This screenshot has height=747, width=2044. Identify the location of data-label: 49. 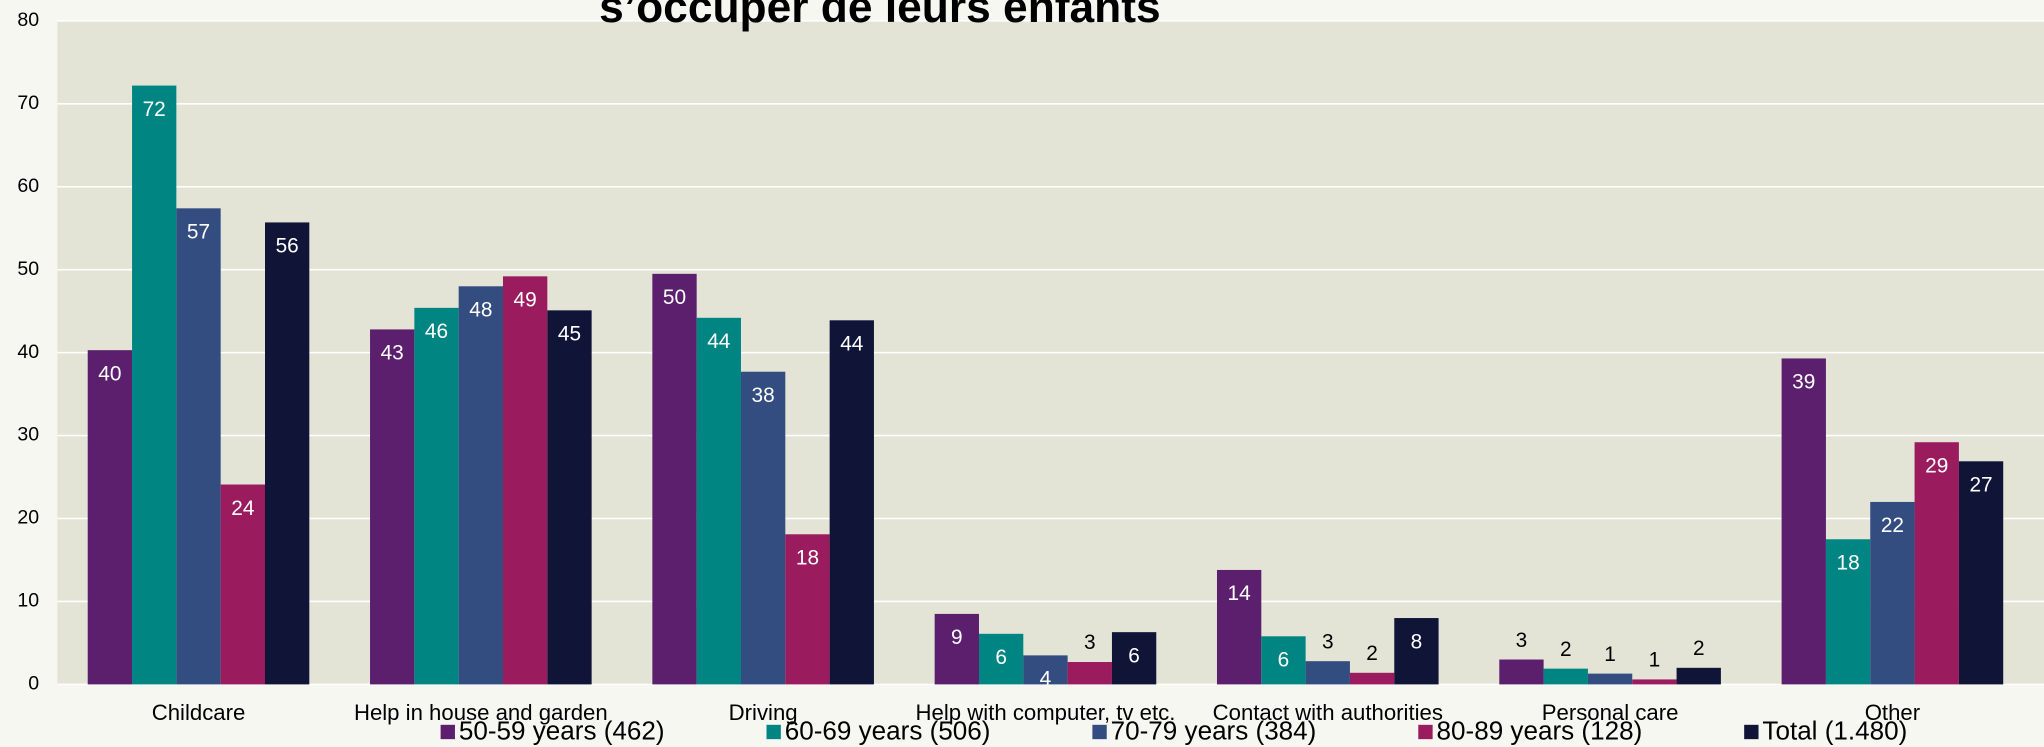
(525, 300).